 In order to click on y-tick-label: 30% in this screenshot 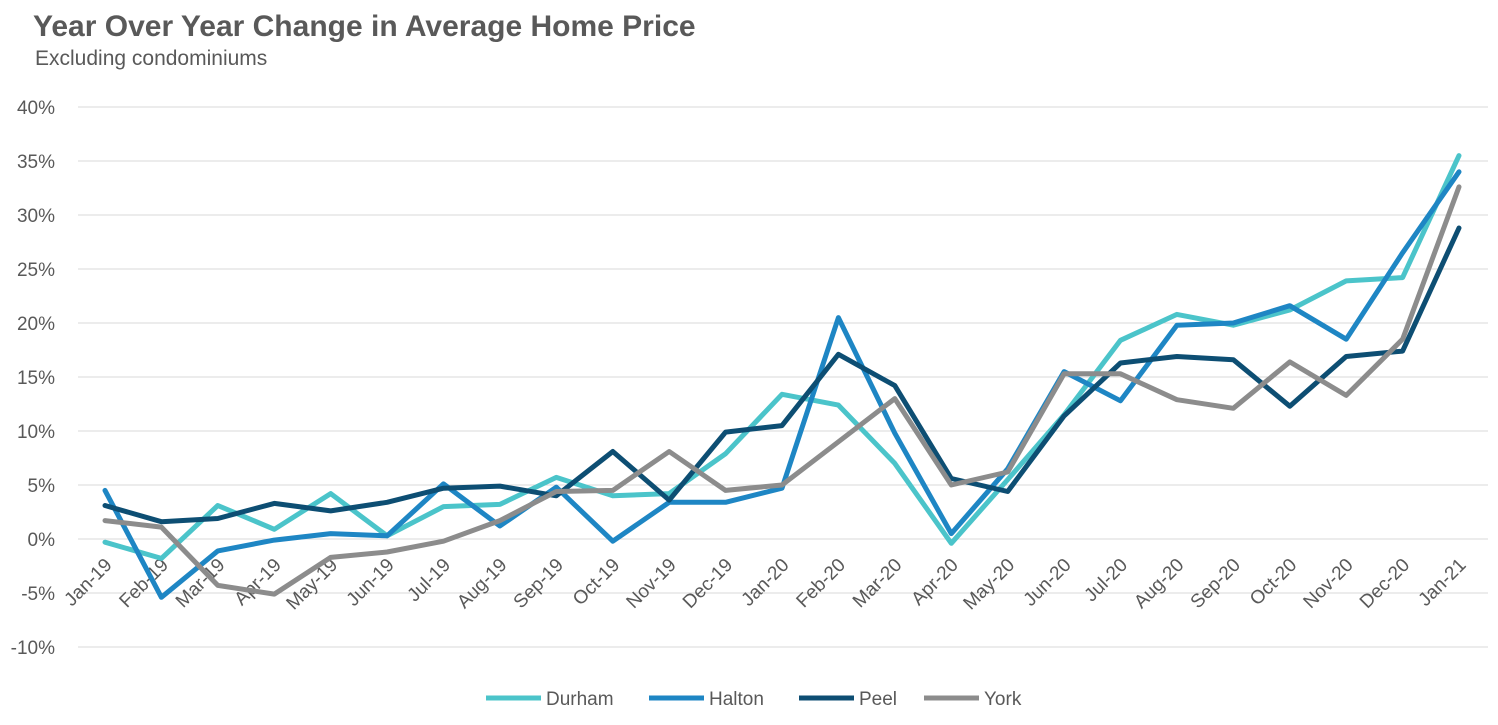, I will do `click(36, 216)`.